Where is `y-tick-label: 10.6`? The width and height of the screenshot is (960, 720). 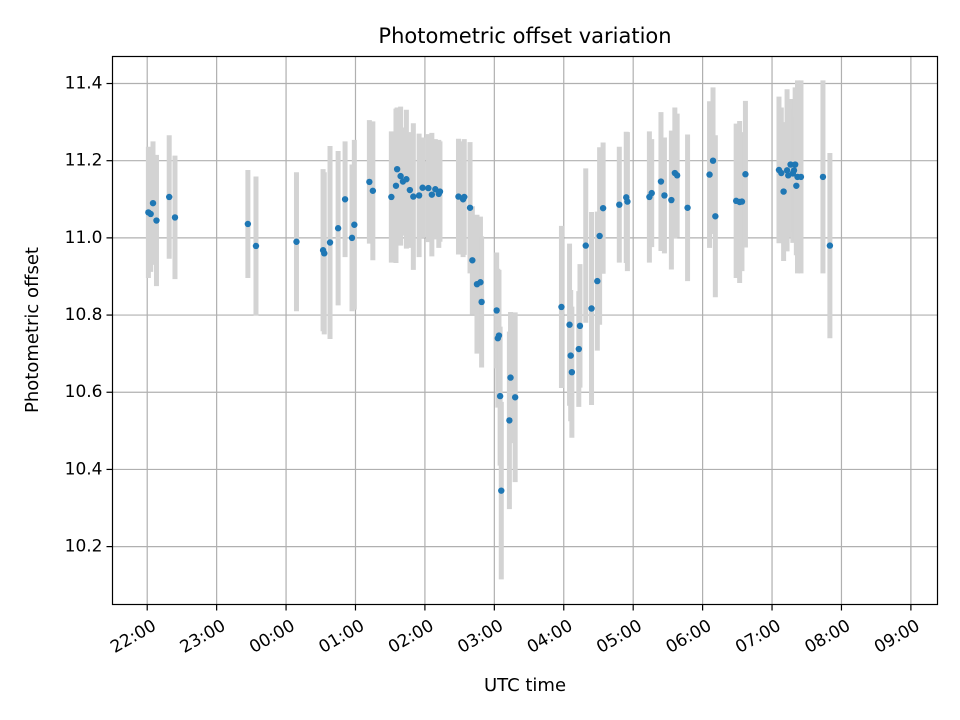
y-tick-label: 10.6 is located at coordinates (84, 392).